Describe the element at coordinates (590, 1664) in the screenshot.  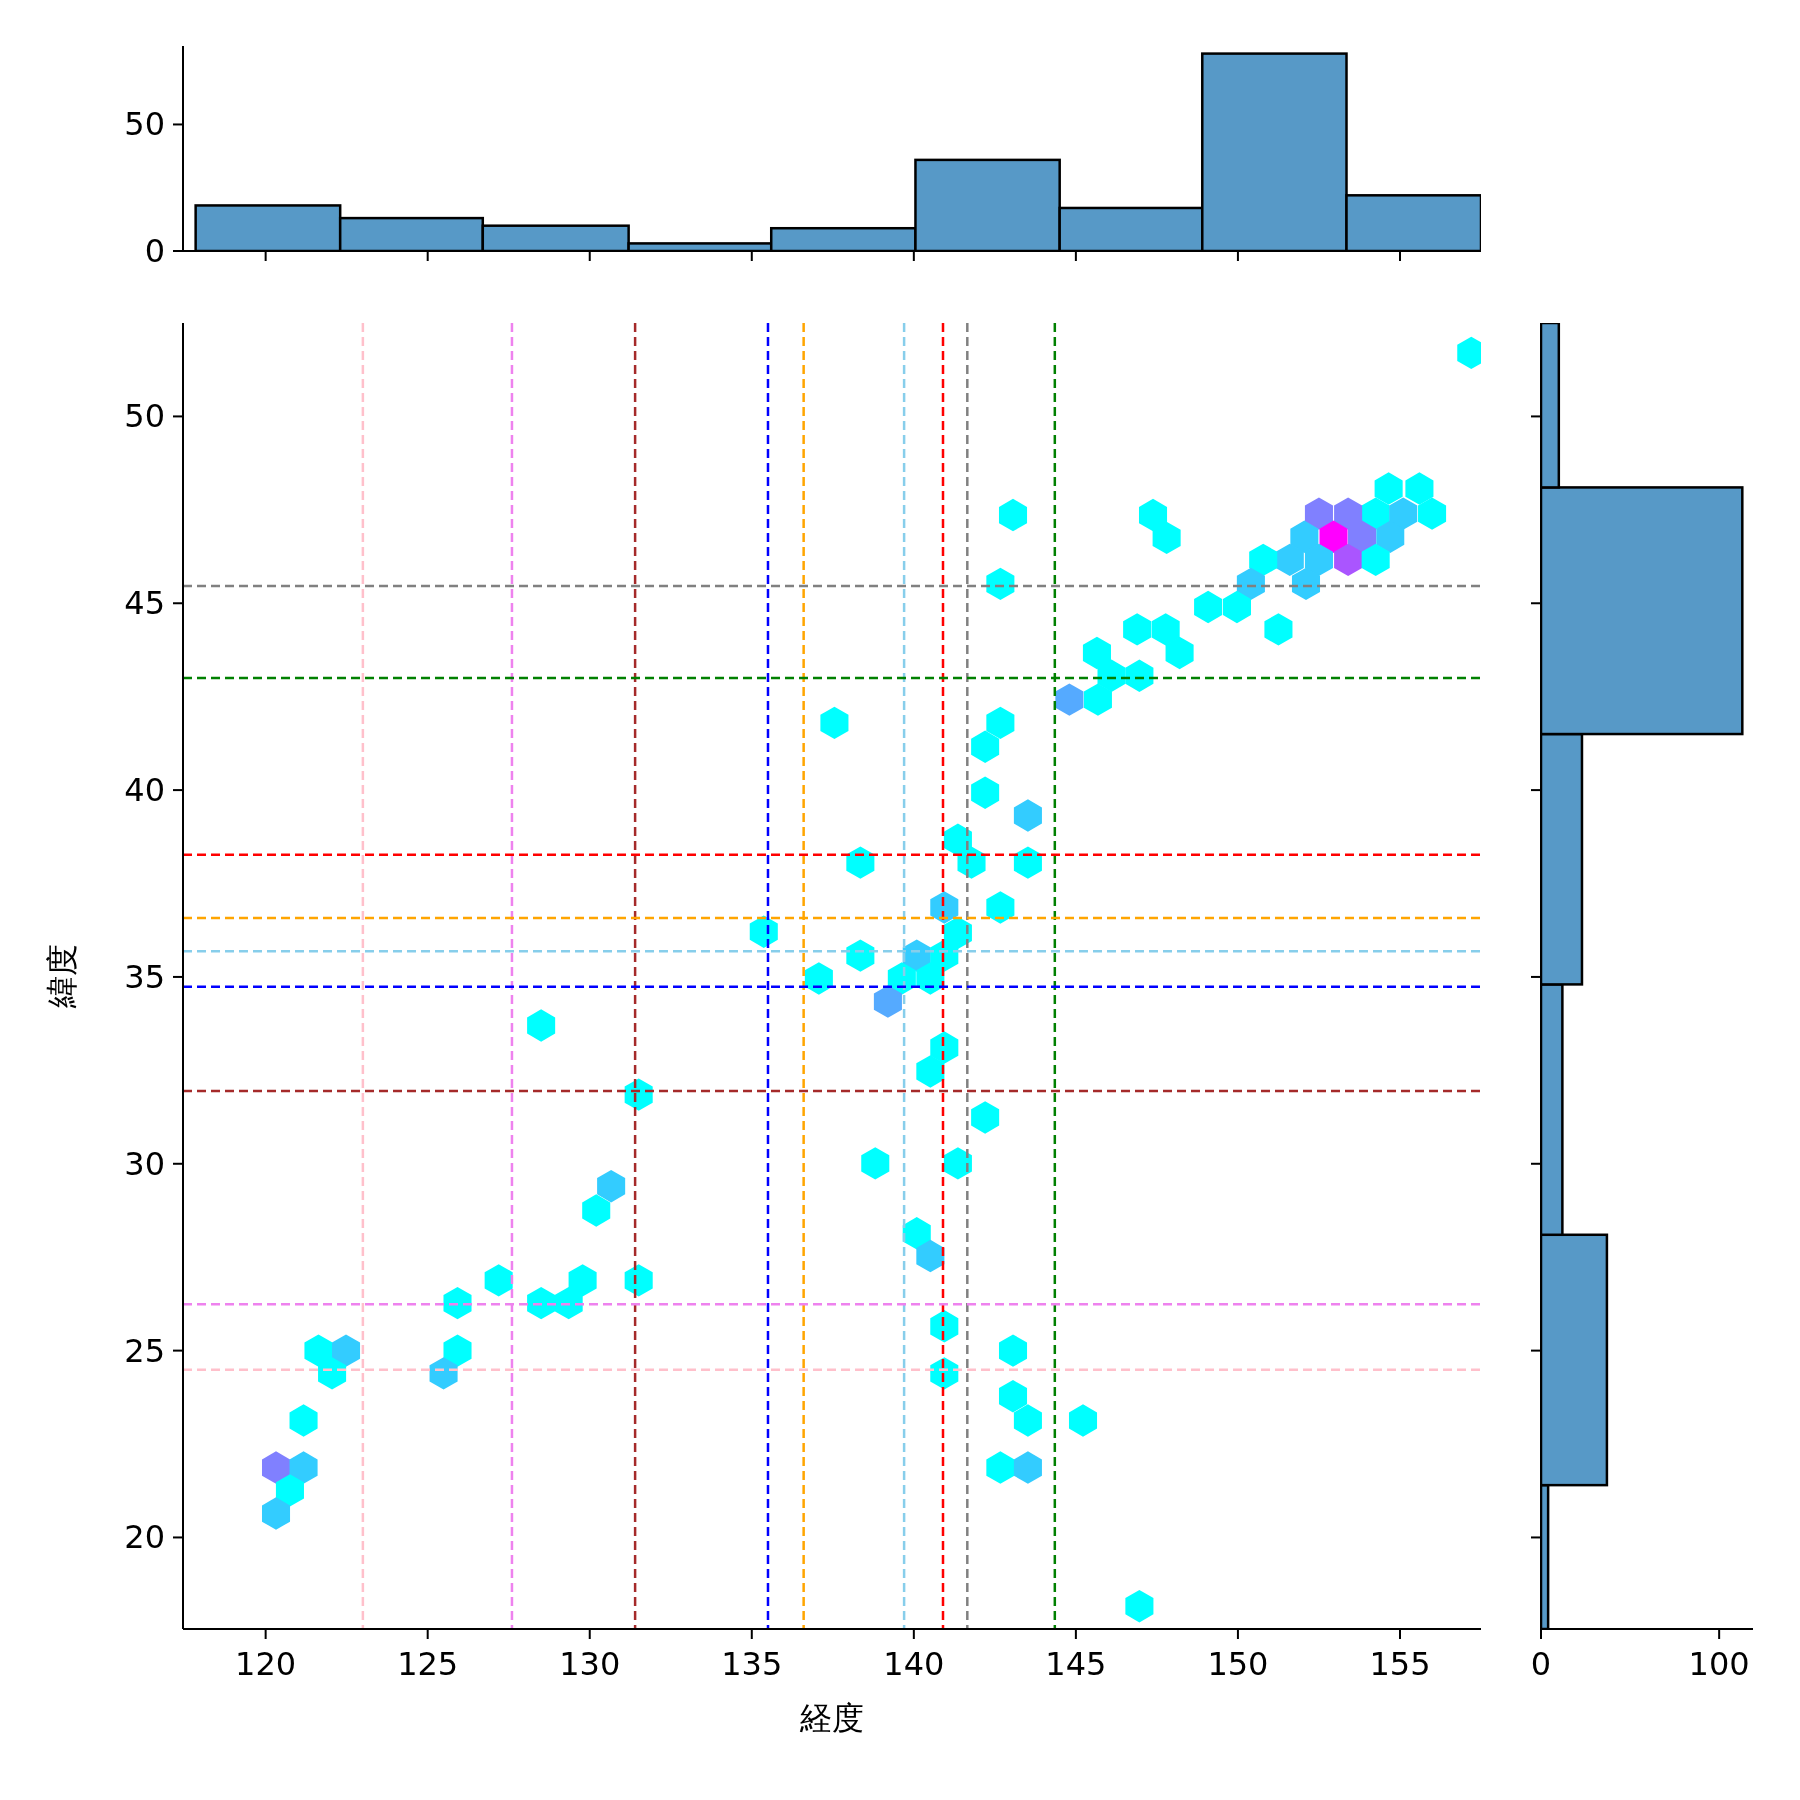
I see `x-tick-label: 130` at that location.